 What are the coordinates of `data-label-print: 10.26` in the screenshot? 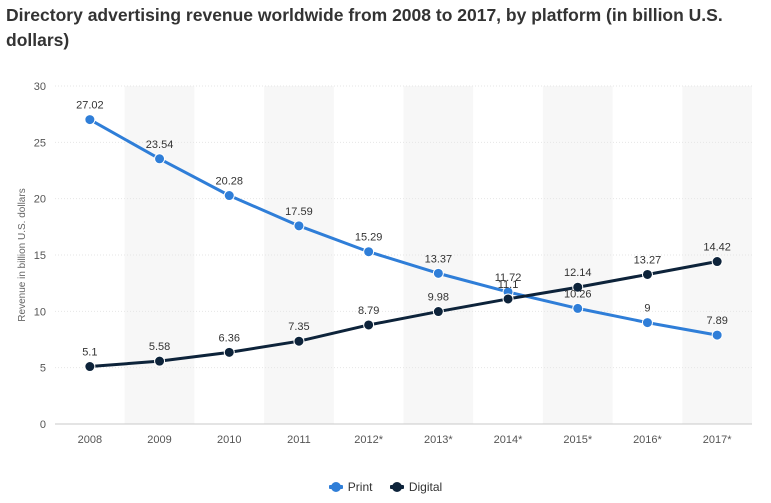 It's located at (578, 294).